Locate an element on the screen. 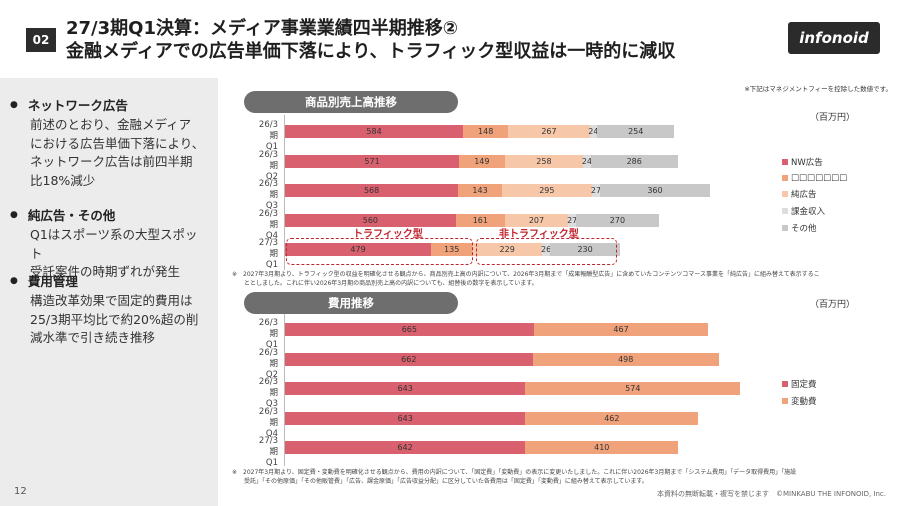 Image resolution: width=900 pixels, height=506 pixels. cost-bar-segment: 662 is located at coordinates (409, 359).